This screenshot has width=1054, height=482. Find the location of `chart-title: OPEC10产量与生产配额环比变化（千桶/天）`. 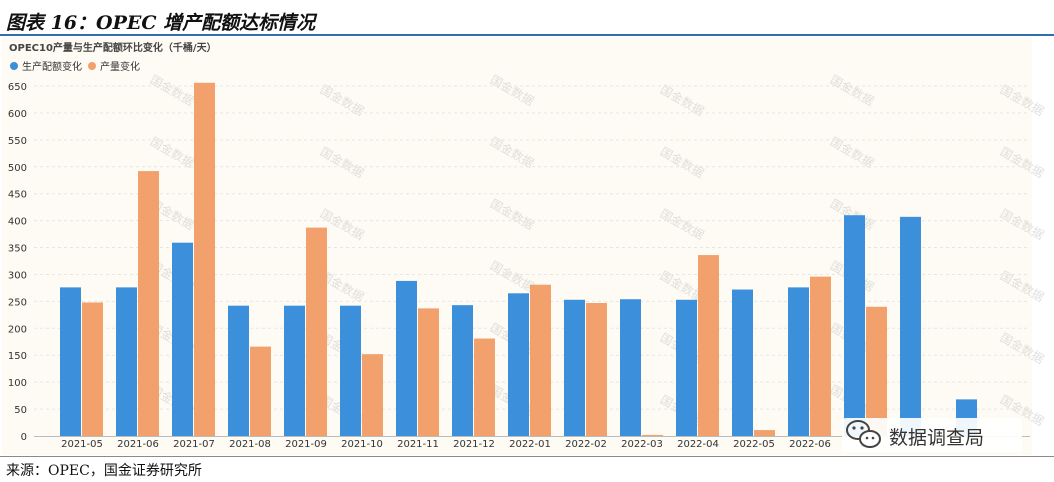

chart-title: OPEC10产量与生产配额环比变化（千桶/天） is located at coordinates (113, 47).